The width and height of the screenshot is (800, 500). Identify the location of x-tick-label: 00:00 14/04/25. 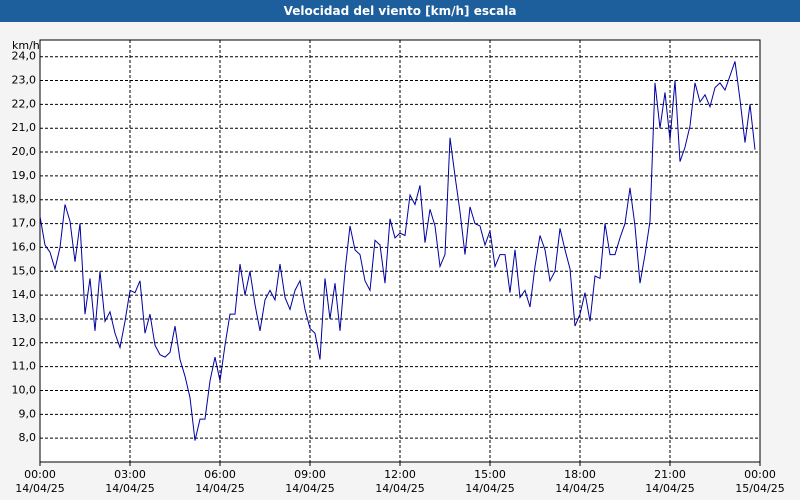
(40, 481).